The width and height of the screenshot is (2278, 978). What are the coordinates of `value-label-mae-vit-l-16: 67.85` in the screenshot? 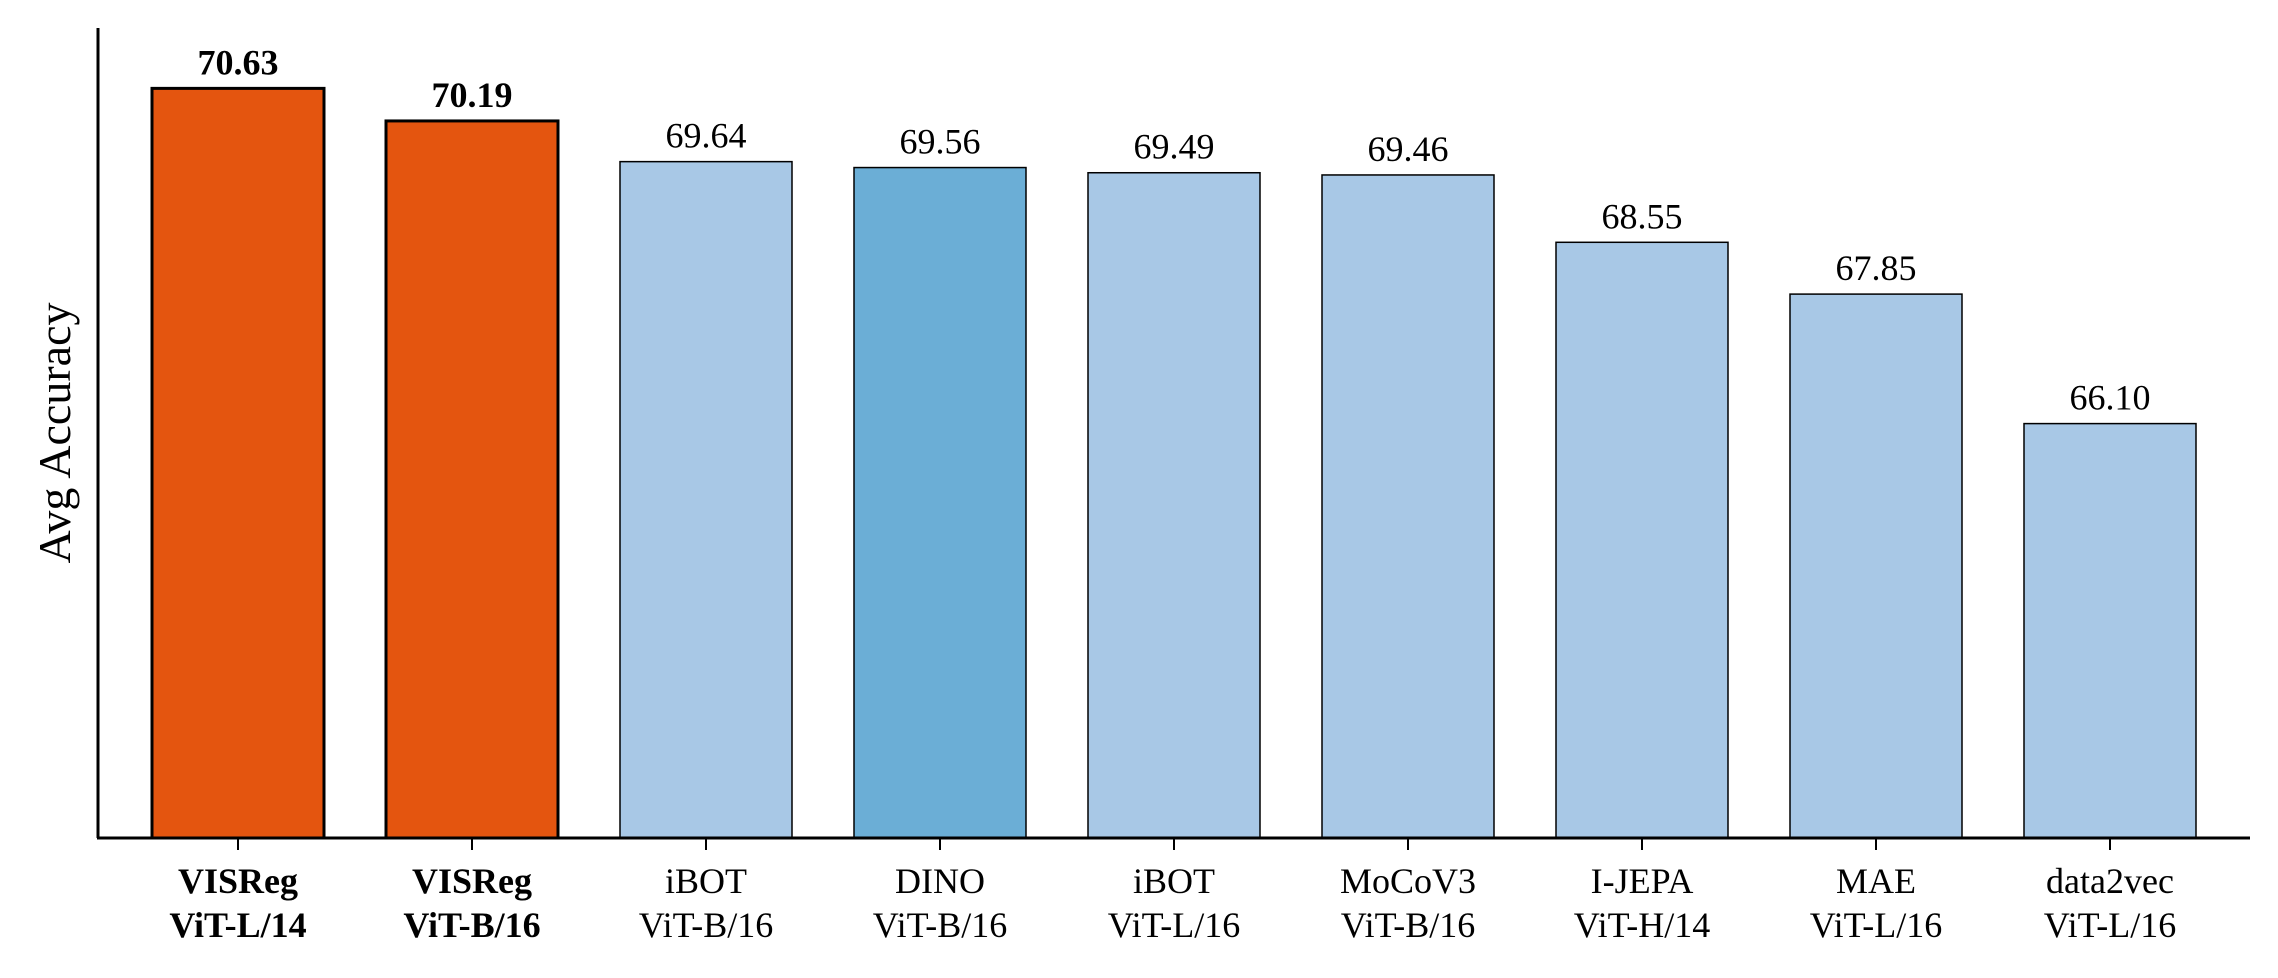 It's located at (1876, 268).